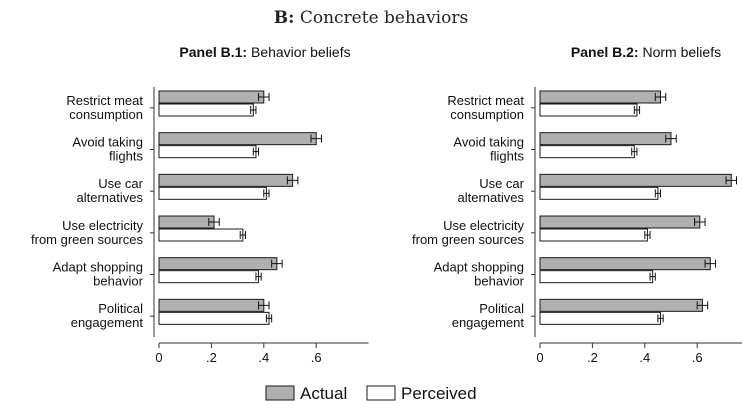  I want to click on category-label-line: from green sources, so click(468, 239).